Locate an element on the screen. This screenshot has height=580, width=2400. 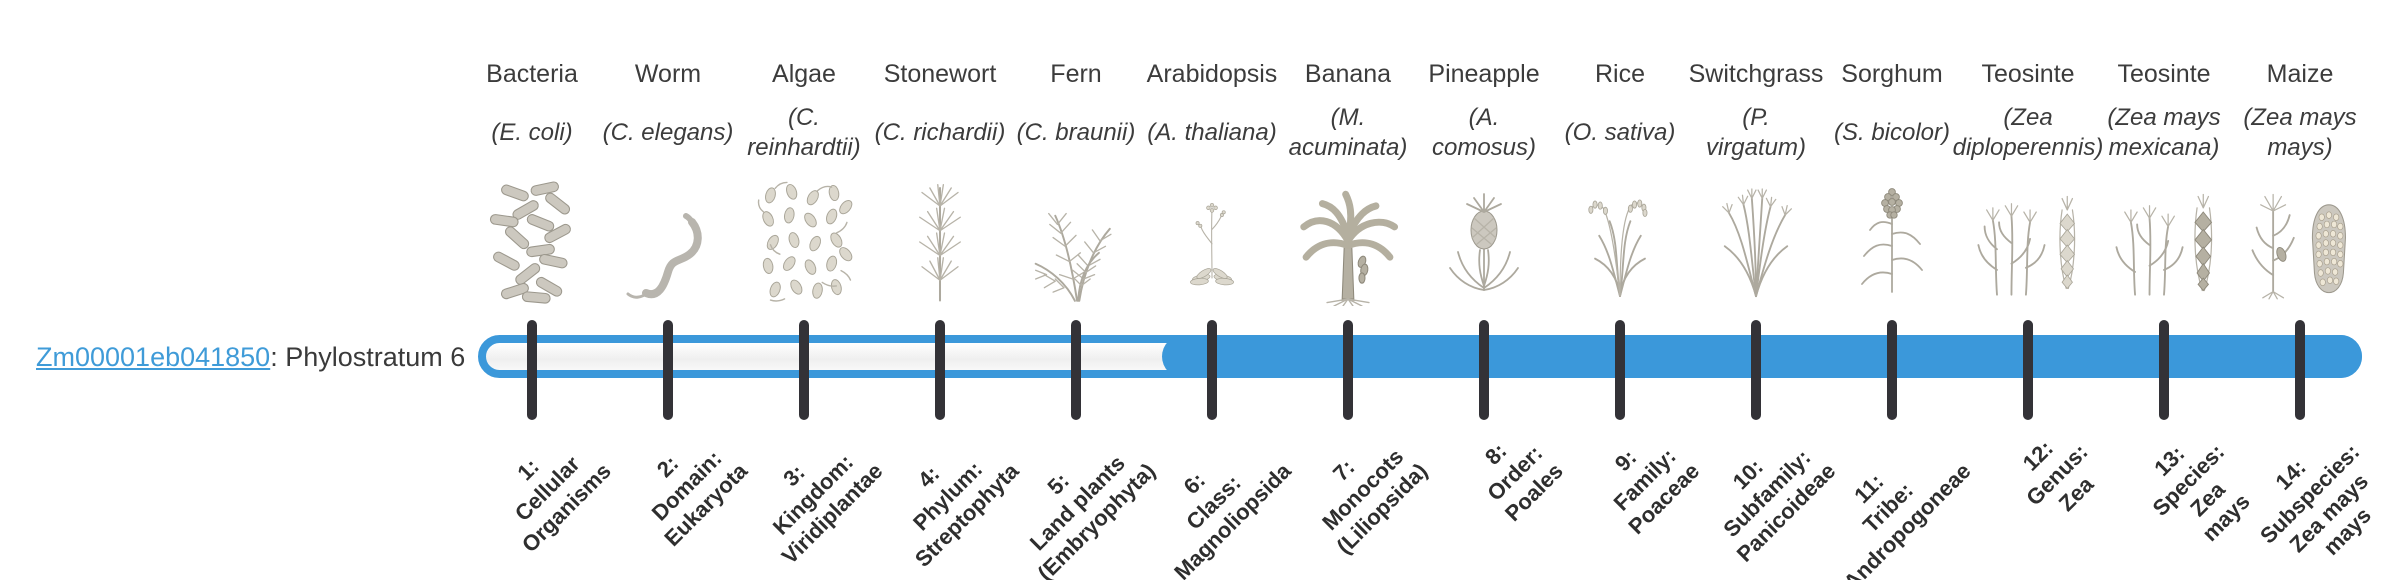
organism-species: (A. comosus) is located at coordinates (1484, 132).